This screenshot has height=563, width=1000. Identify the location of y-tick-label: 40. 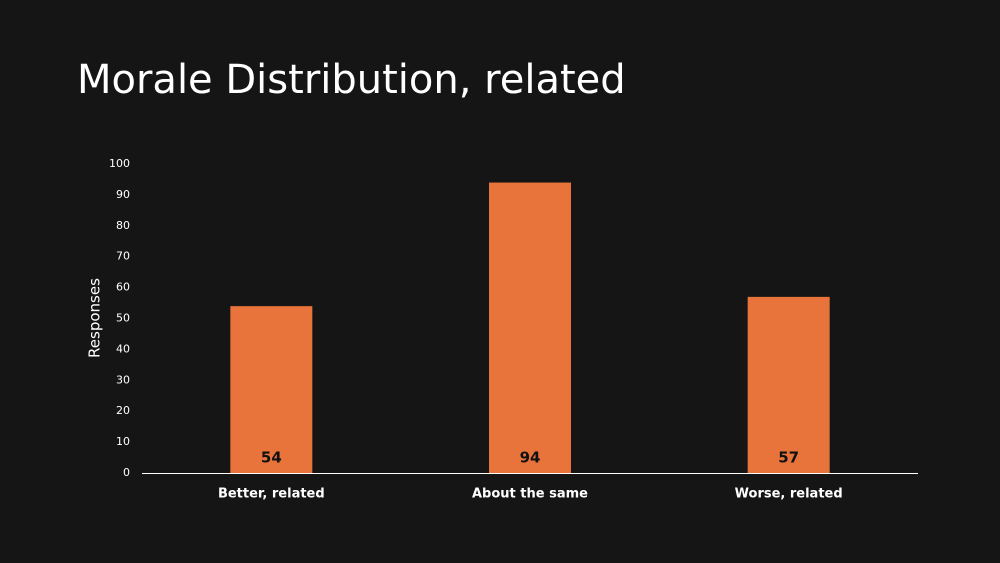
(123, 348).